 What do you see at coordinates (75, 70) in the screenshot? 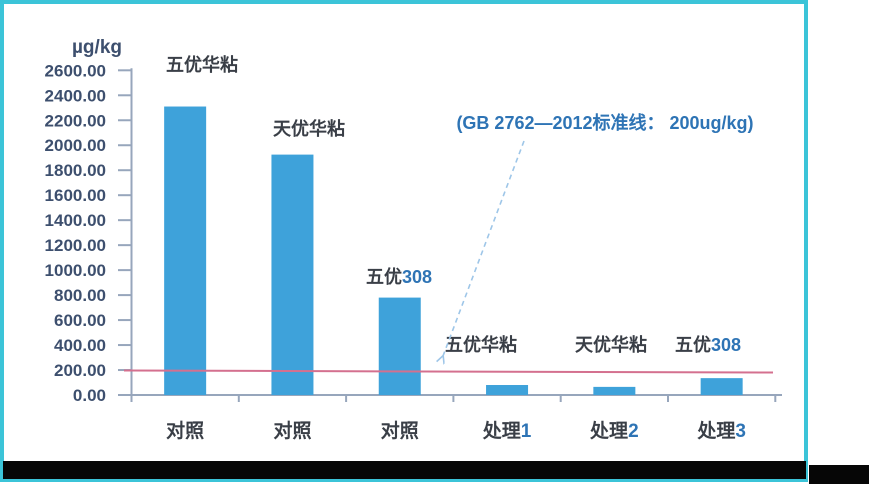
I see `y-tick-label: 2600.00` at bounding box center [75, 70].